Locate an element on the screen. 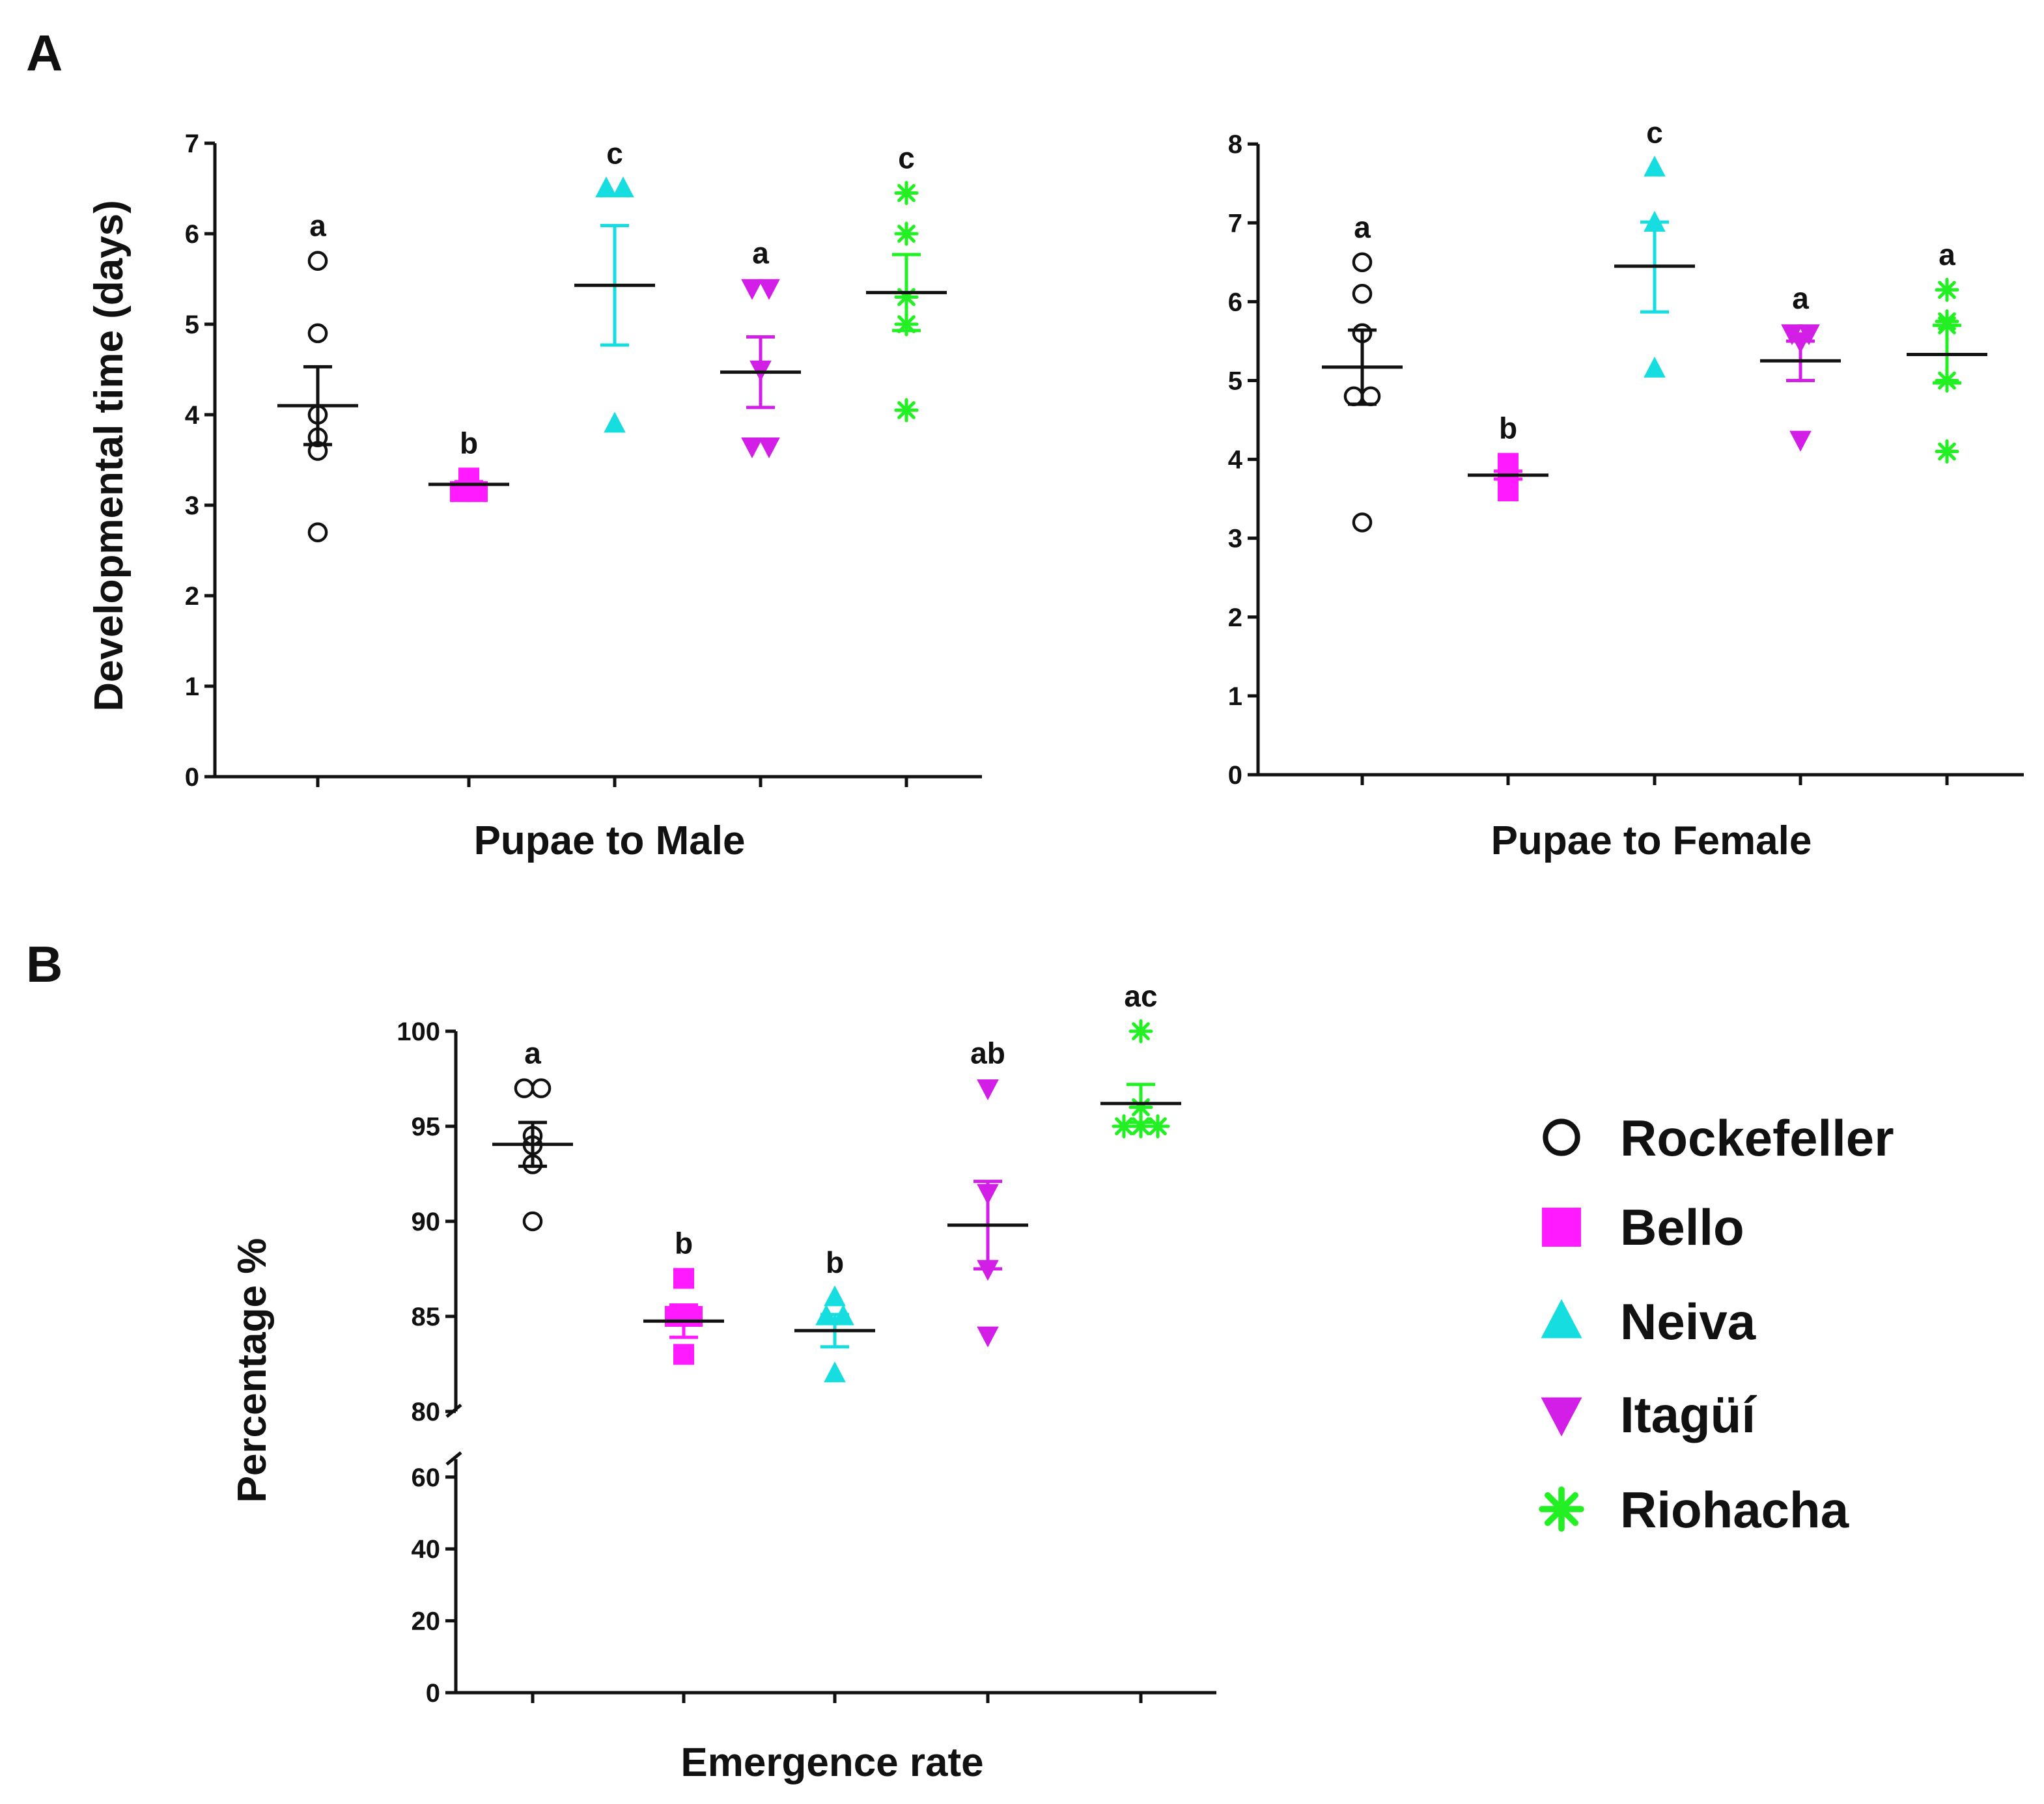 The width and height of the screenshot is (2044, 1804). chart-female-point-bello is located at coordinates (1508, 491).